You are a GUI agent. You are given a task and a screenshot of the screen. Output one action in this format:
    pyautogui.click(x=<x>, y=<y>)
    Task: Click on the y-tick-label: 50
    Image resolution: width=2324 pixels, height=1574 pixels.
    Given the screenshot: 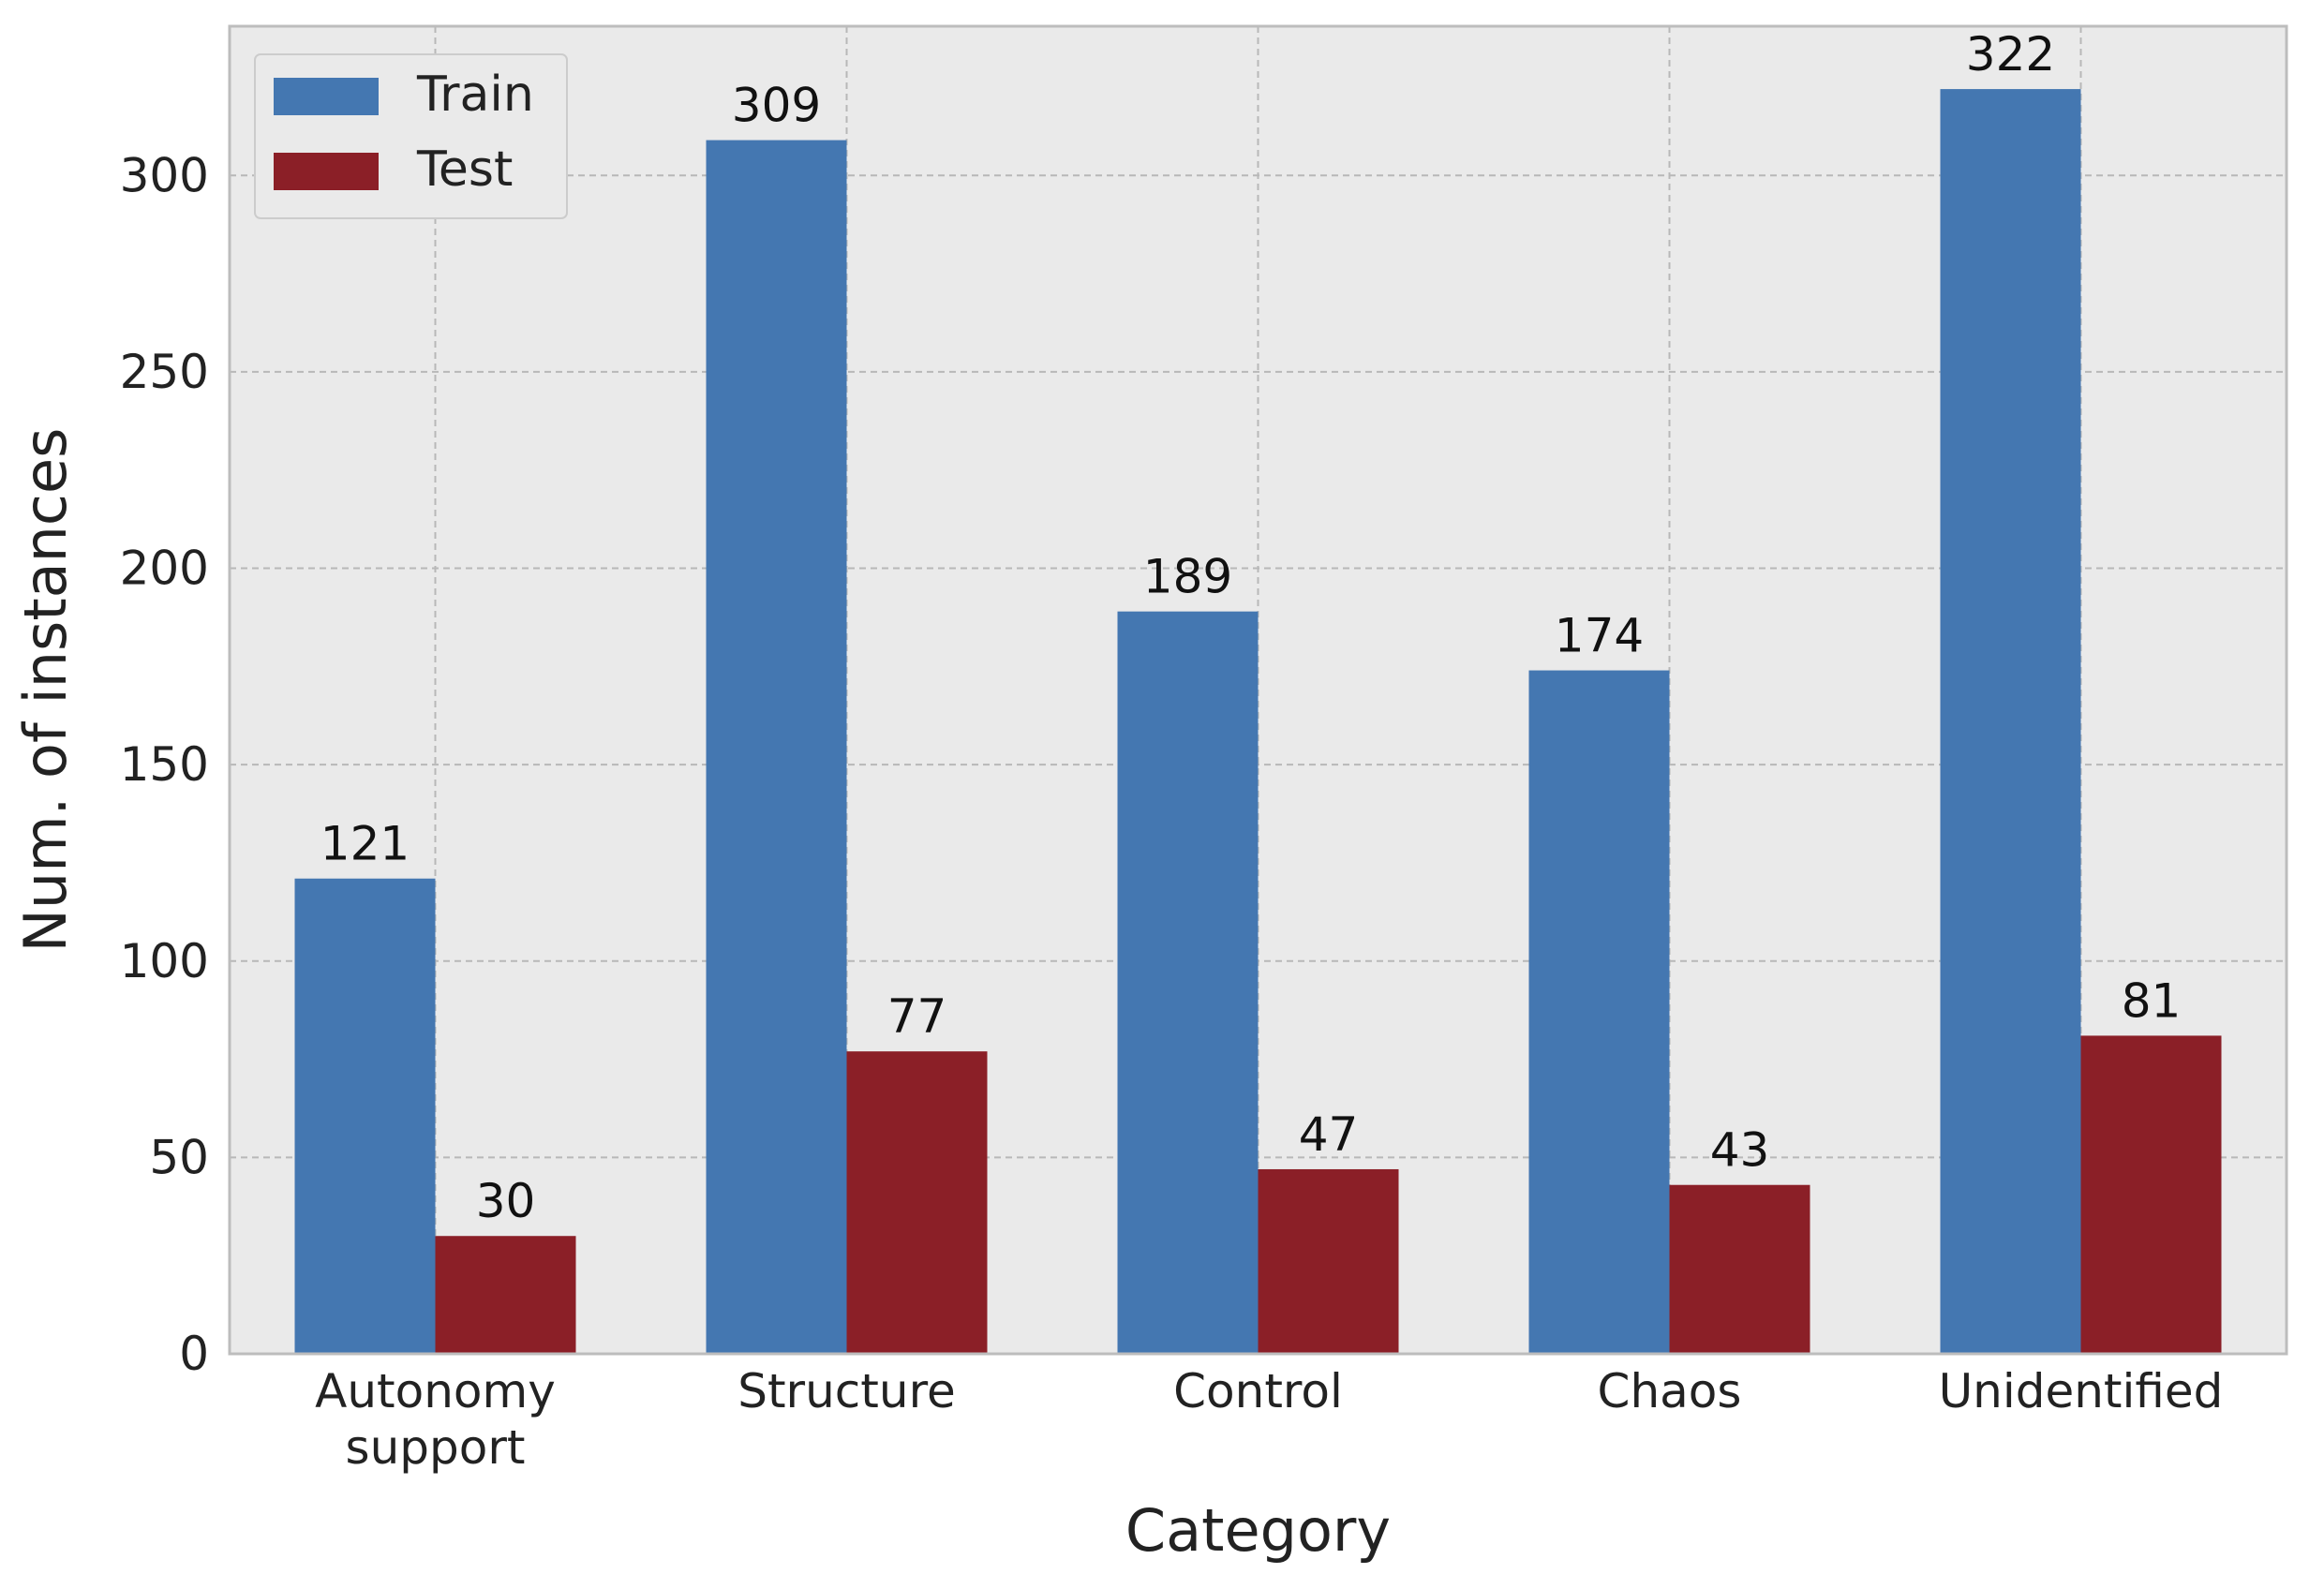 What is the action you would take?
    pyautogui.click(x=179, y=1157)
    